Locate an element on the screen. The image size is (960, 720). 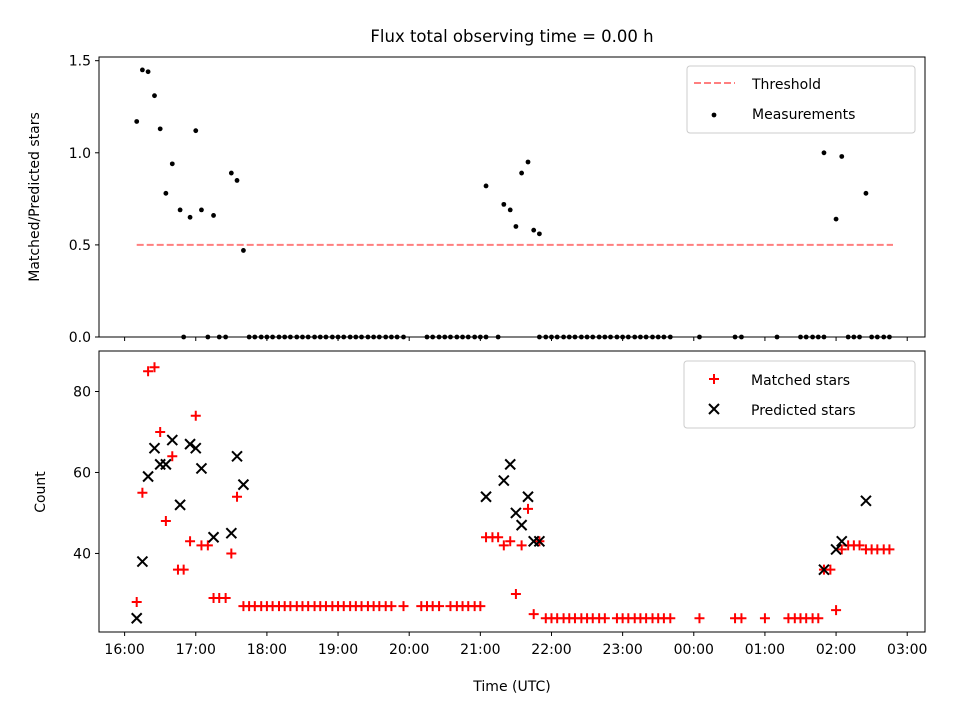
x-tick-label: 16:00 is located at coordinates (124, 650).